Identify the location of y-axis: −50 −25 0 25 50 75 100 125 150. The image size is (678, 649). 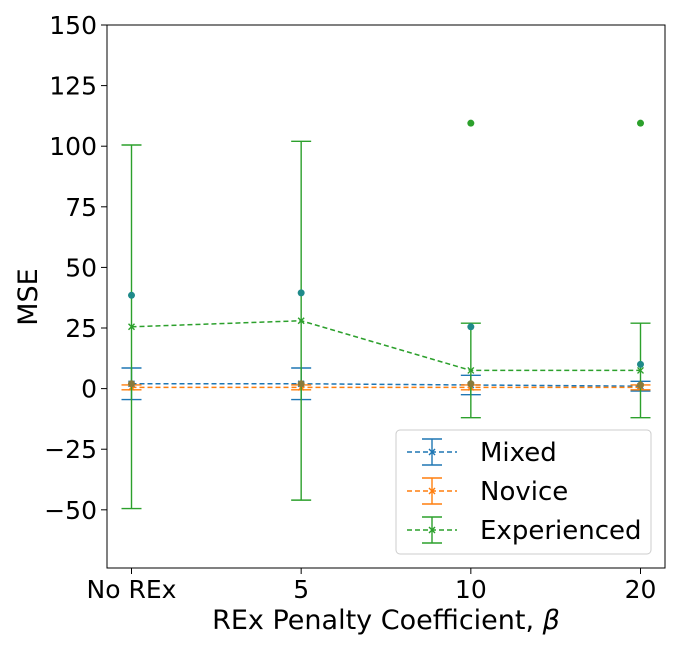
(75, 268).